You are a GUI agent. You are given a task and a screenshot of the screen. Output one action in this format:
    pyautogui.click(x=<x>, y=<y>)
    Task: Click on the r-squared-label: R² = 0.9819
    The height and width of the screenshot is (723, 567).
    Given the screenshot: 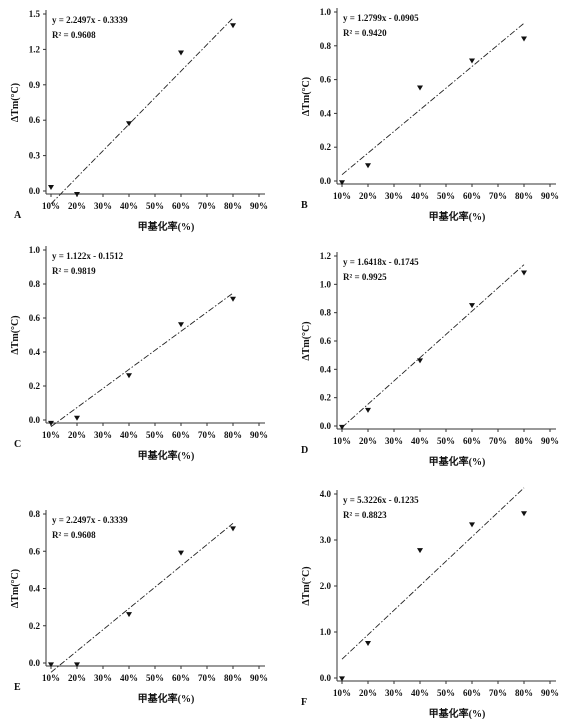 What is the action you would take?
    pyautogui.click(x=74, y=271)
    